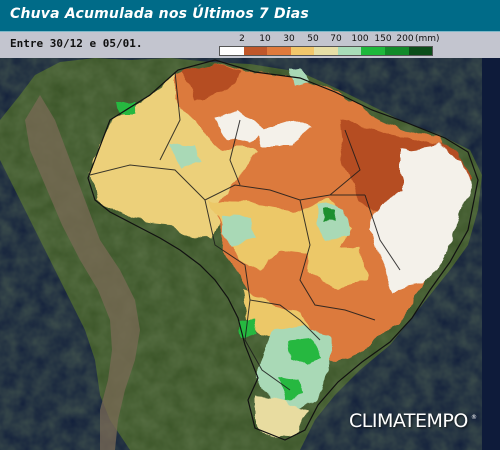  I want to click on precipitation-legend: 2 10 30 50 70 100 150 200 (mm), so click(329, 45).